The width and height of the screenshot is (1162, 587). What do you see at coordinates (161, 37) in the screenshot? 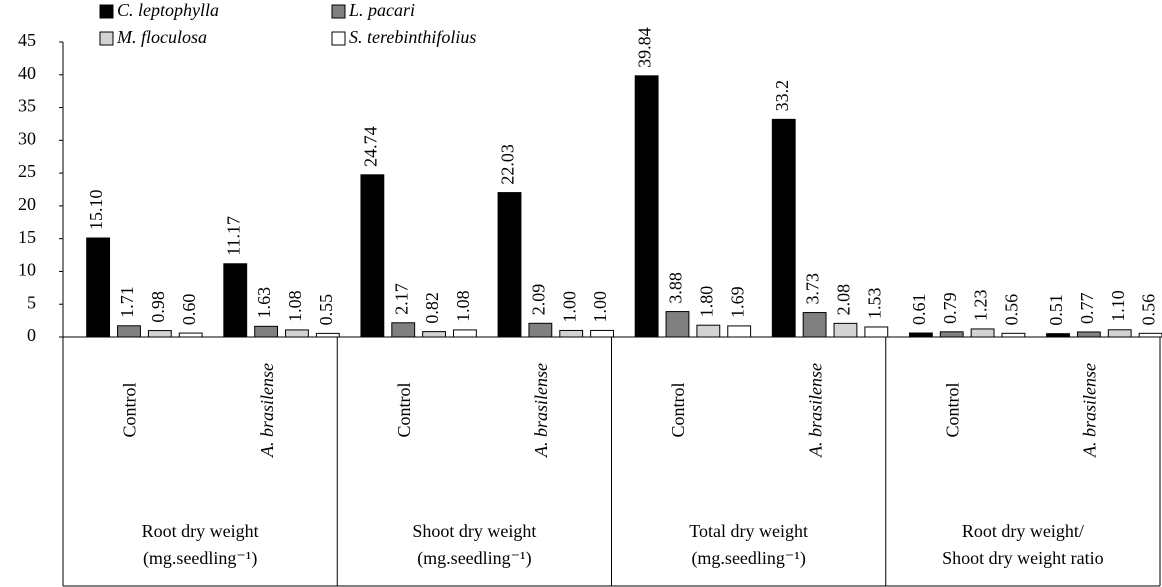
I see `legend-label: M. floculosa` at bounding box center [161, 37].